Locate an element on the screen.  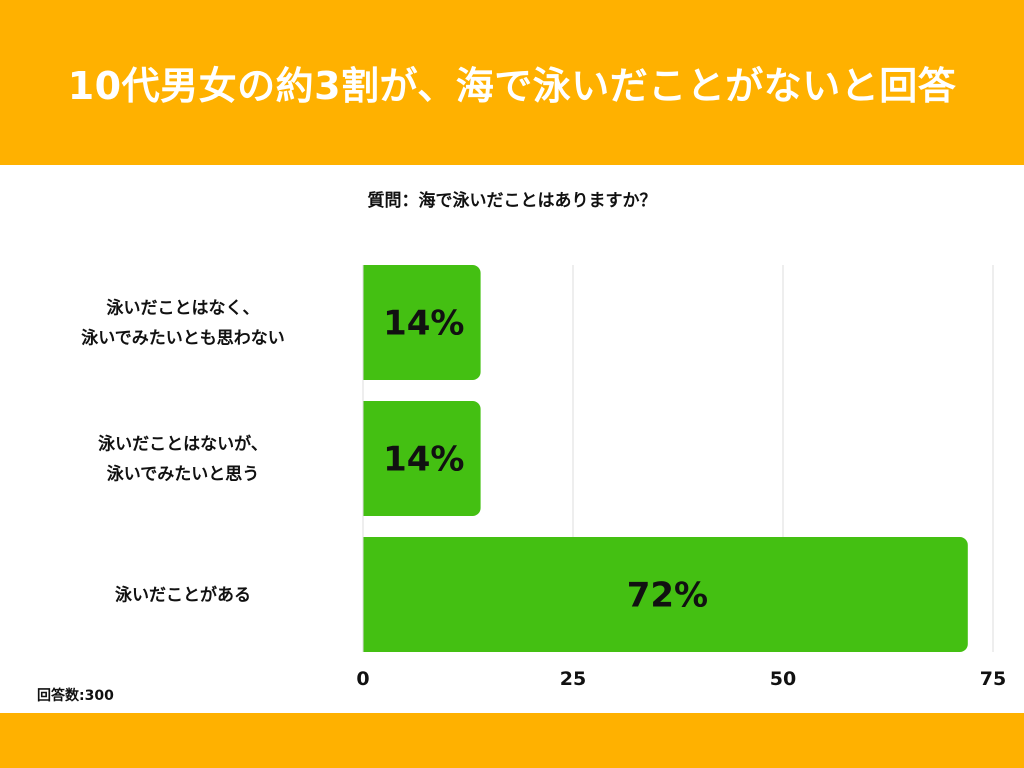
x-tick-label: 0 is located at coordinates (362, 679).